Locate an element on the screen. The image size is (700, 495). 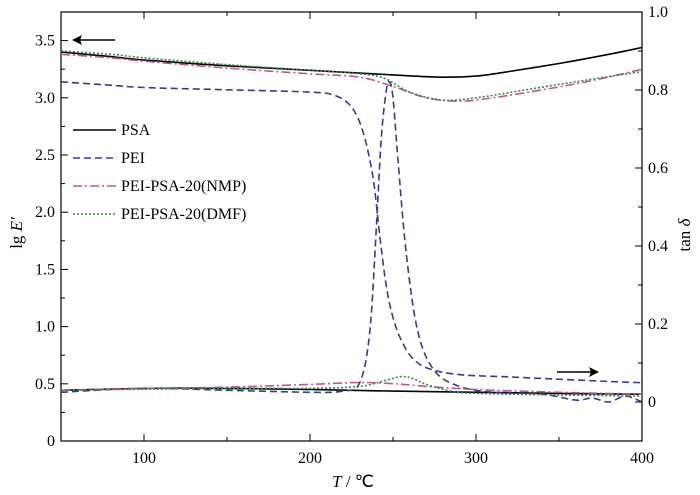
y-left-tick-label: 2.0 is located at coordinates (45, 212).